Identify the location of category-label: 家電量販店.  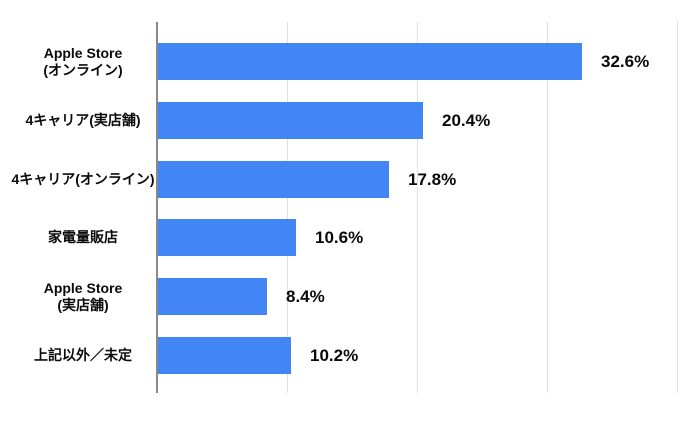
(83, 237).